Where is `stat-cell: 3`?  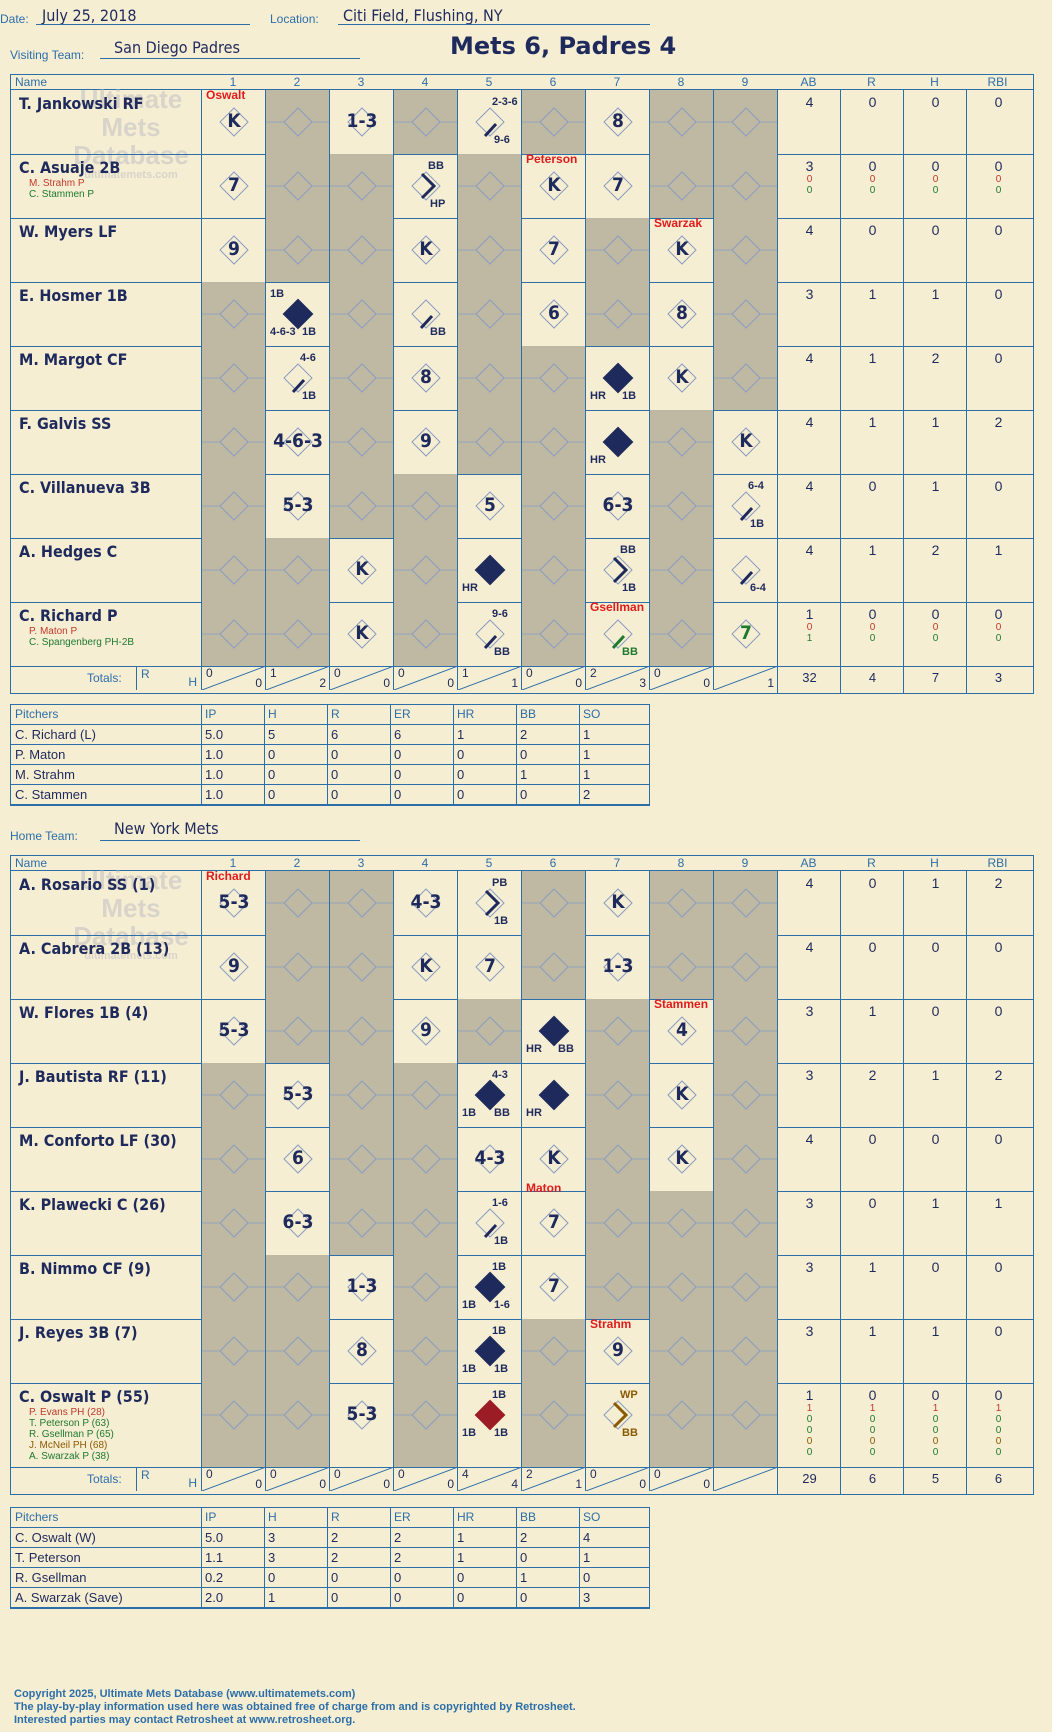 stat-cell: 3 is located at coordinates (809, 1351).